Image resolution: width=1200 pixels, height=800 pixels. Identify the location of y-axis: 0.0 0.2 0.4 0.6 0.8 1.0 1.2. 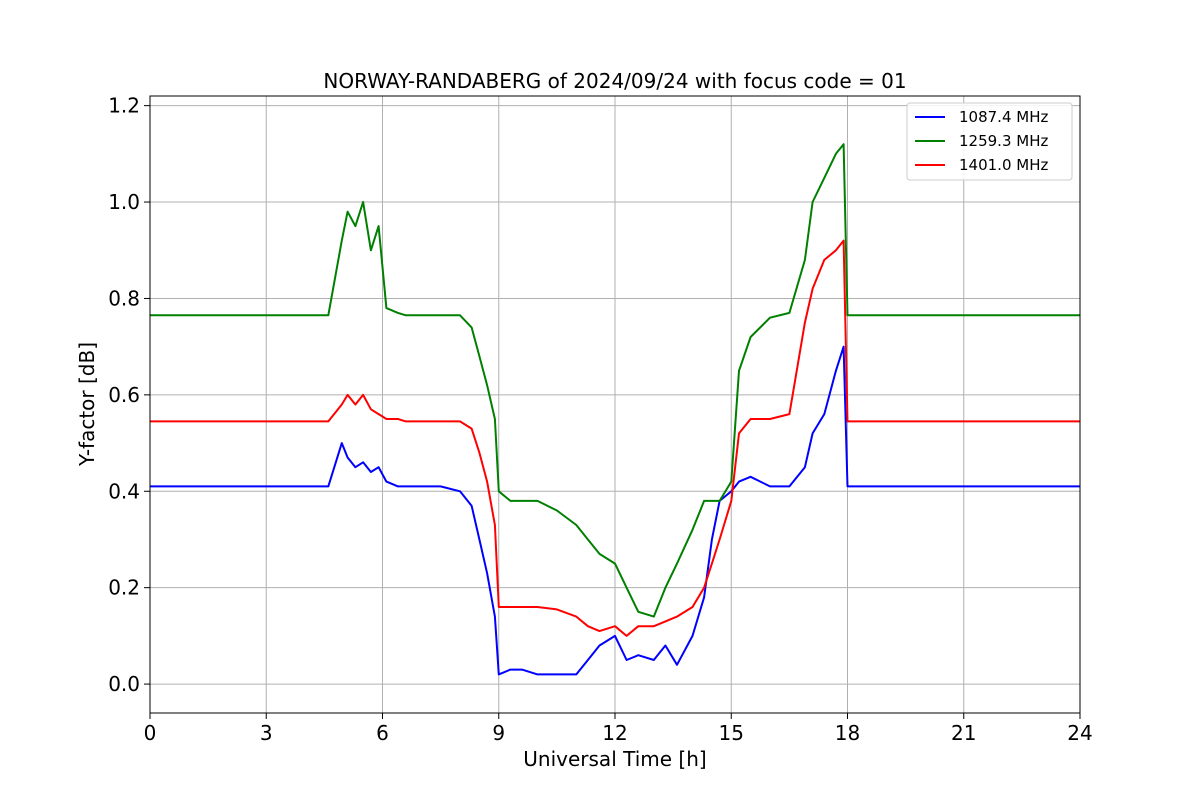
(129, 395).